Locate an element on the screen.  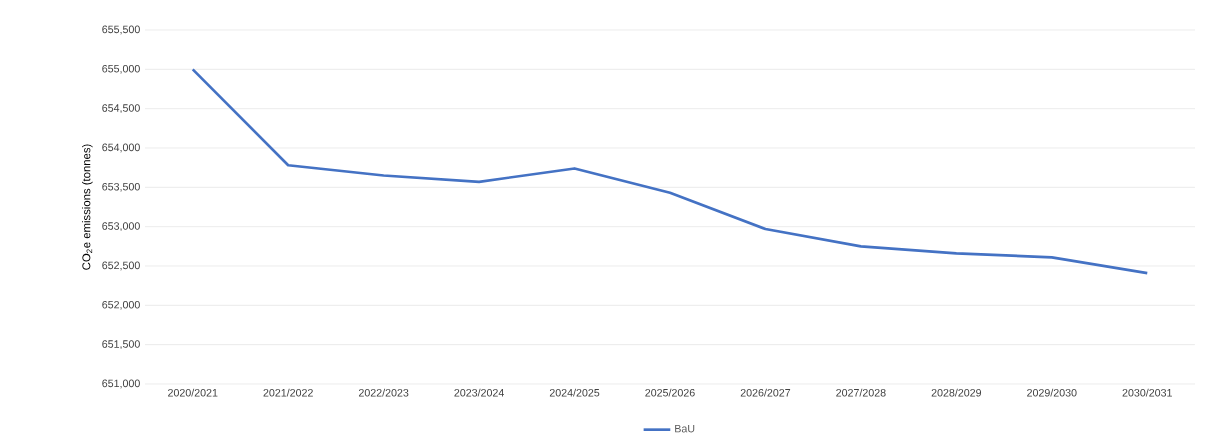
legend-label: BaU is located at coordinates (685, 428).